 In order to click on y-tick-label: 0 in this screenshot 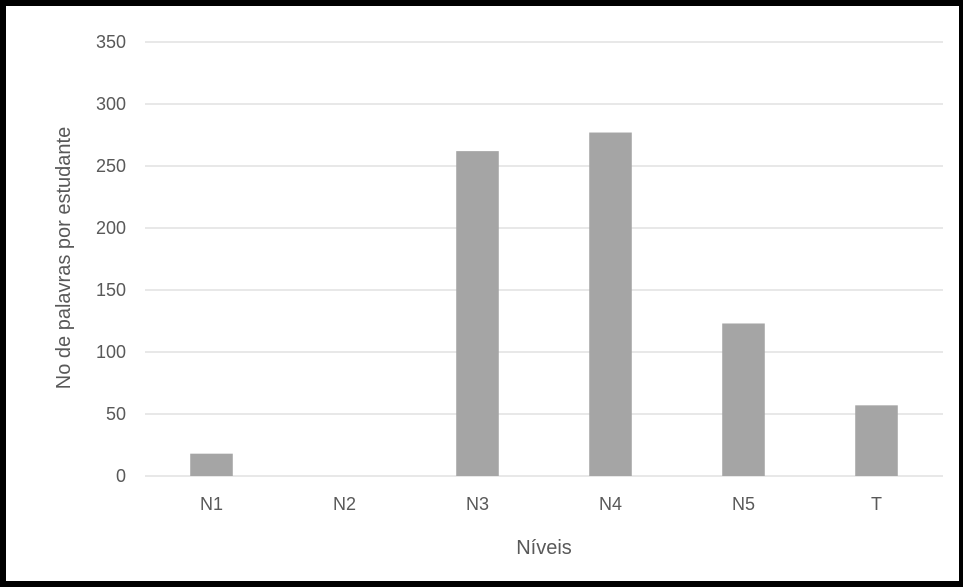, I will do `click(121, 476)`.